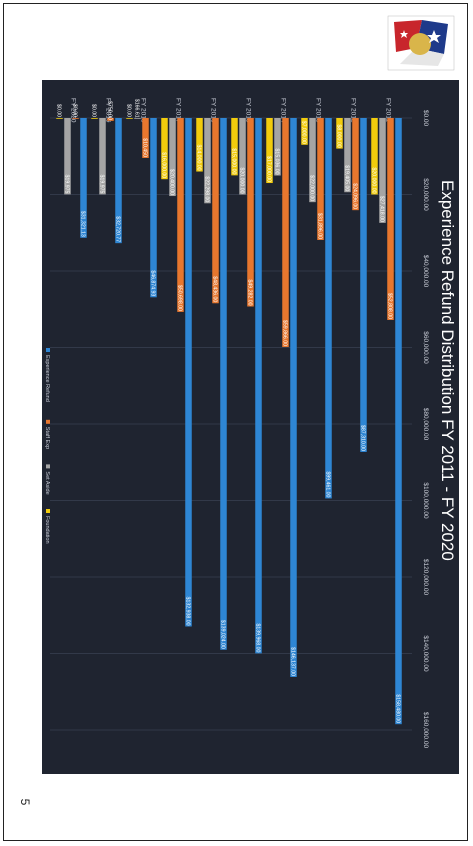 The width and height of the screenshot is (473, 846). Describe the element at coordinates (425, 271) in the screenshot. I see `tick-label: $40,000.00` at that location.